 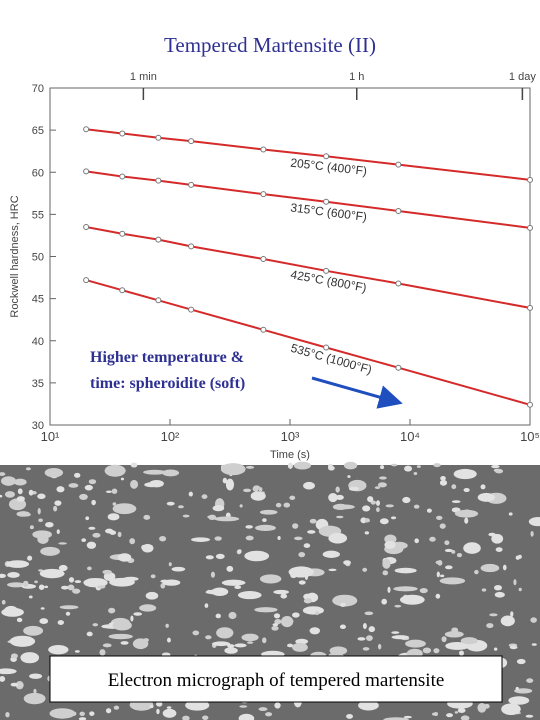 I want to click on x-tick-label: 10², so click(x=170, y=436).